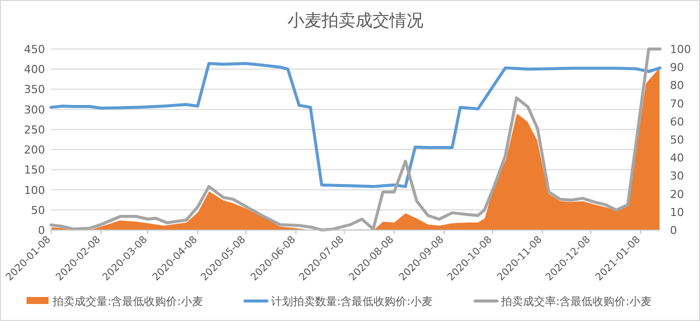 Image resolution: width=700 pixels, height=321 pixels. I want to click on y-tick-label: 300, so click(34, 109).